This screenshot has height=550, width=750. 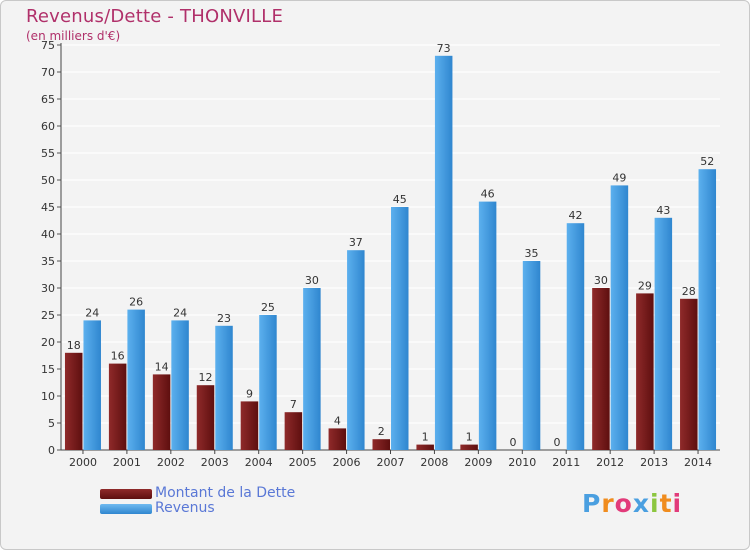 What do you see at coordinates (689, 291) in the screenshot?
I see `data-label-dette-2014: 28` at bounding box center [689, 291].